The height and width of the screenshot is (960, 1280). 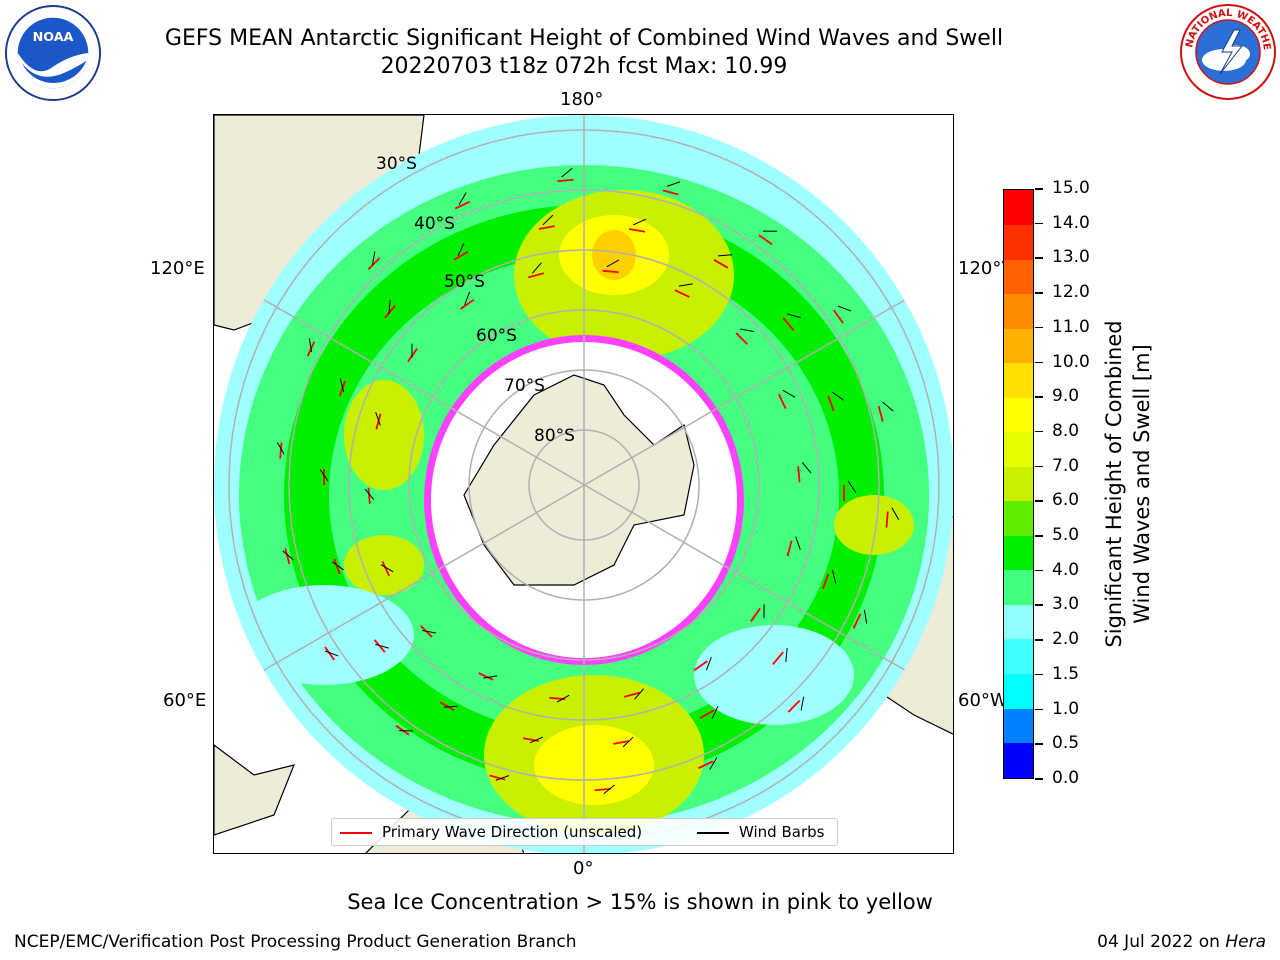 I want to click on colorbar-tick-label: 3.0, so click(x=1066, y=604).